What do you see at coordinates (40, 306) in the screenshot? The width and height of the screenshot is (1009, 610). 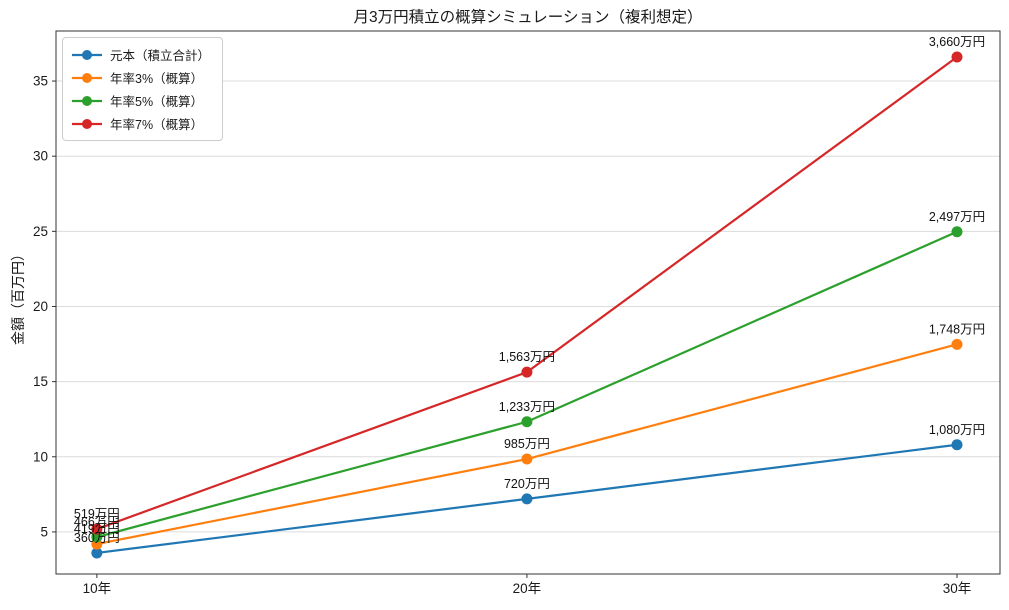 I see `y-tick-label: 20` at bounding box center [40, 306].